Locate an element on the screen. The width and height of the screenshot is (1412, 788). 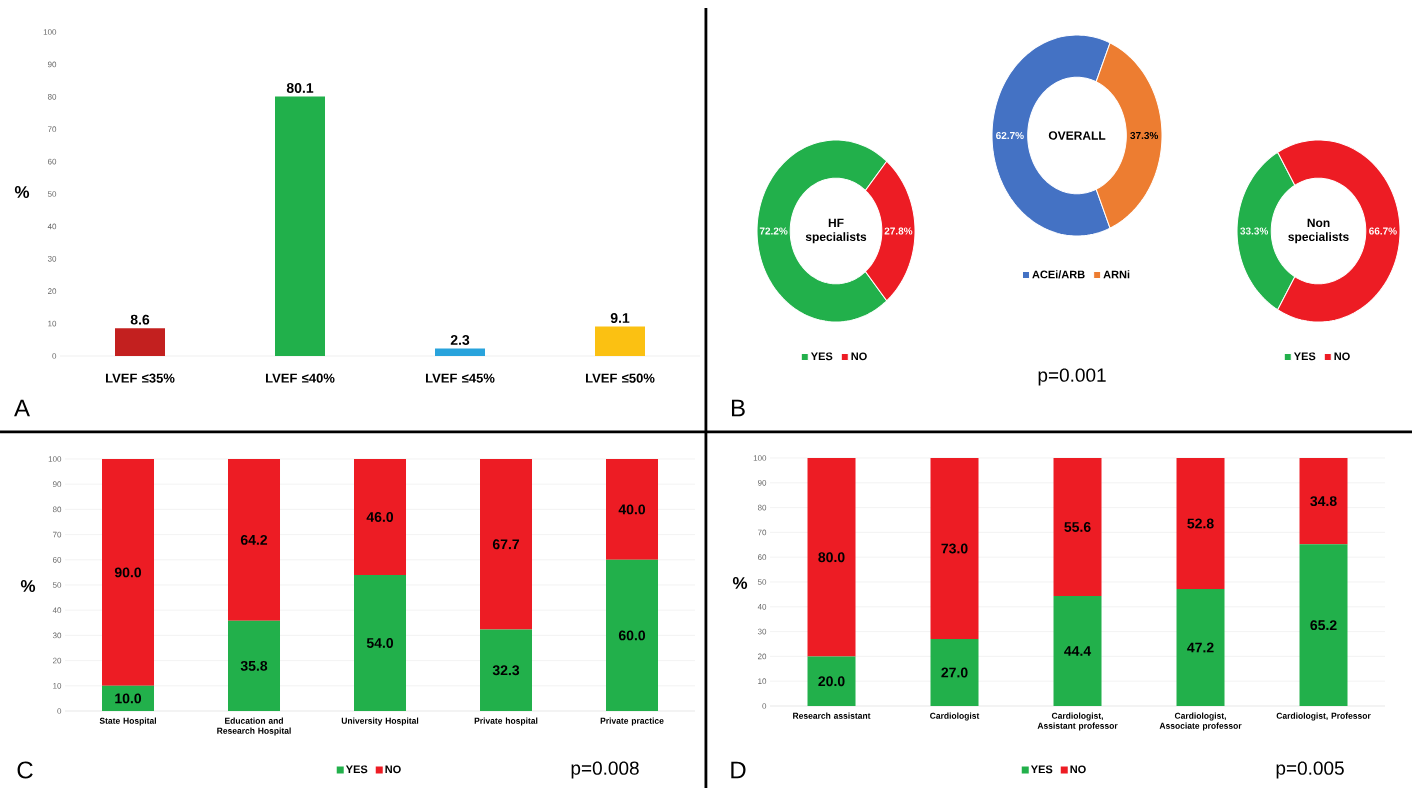
data-label: 54.0 is located at coordinates (380, 642).